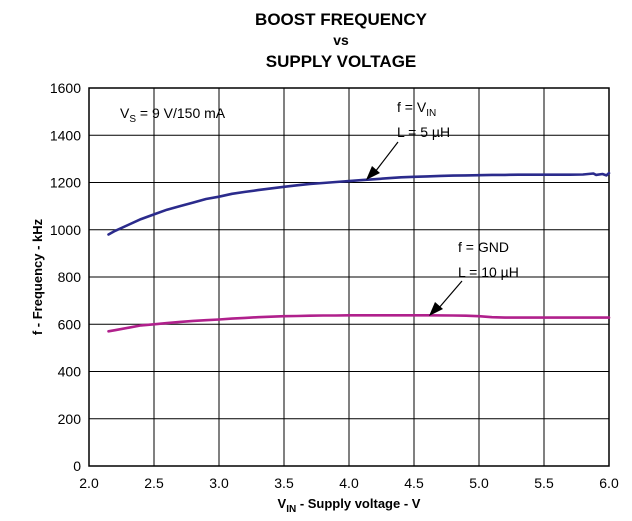 This screenshot has width=632, height=521. Describe the element at coordinates (423, 132) in the screenshot. I see `upper-series-label-2: L = 5 µH` at that location.